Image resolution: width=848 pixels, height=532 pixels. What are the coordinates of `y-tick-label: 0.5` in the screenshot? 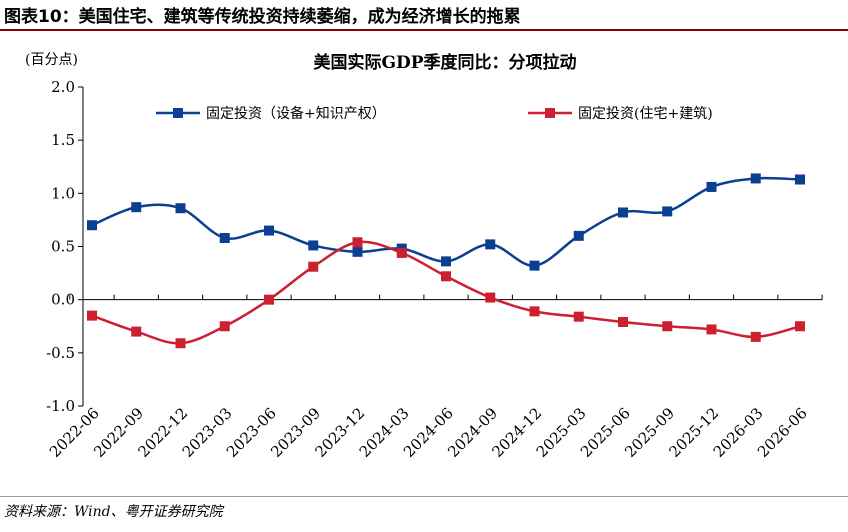 It's located at (63, 247).